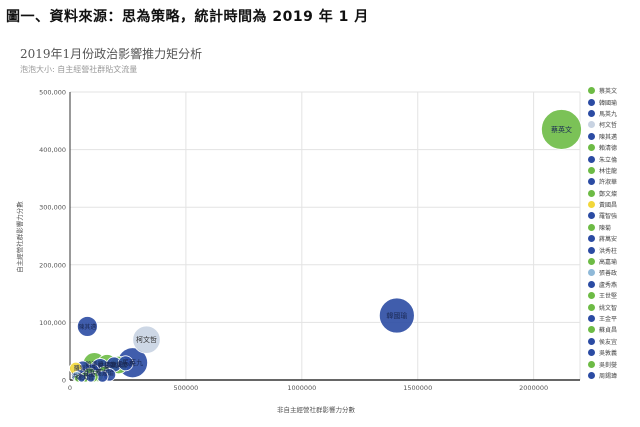  I want to click on legend-item: 賴清德, so click(612, 147).